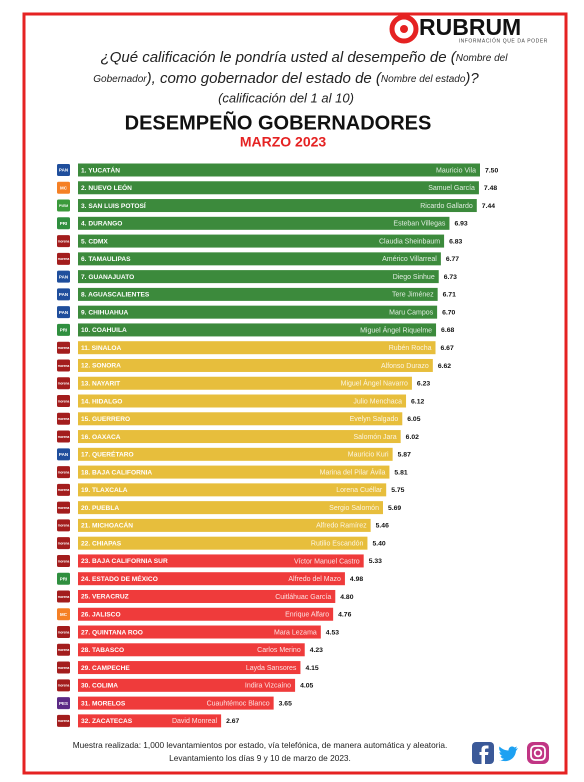 Image resolution: width=584 pixels, height=782 pixels. Describe the element at coordinates (112, 632) in the screenshot. I see `category-label: 27. QUINTANA ROO` at that location.